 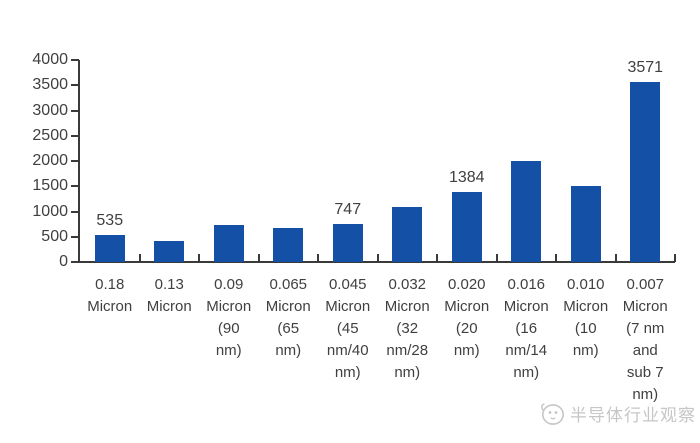 What do you see at coordinates (228, 328) in the screenshot?
I see `x-category-label-line: (90` at bounding box center [228, 328].